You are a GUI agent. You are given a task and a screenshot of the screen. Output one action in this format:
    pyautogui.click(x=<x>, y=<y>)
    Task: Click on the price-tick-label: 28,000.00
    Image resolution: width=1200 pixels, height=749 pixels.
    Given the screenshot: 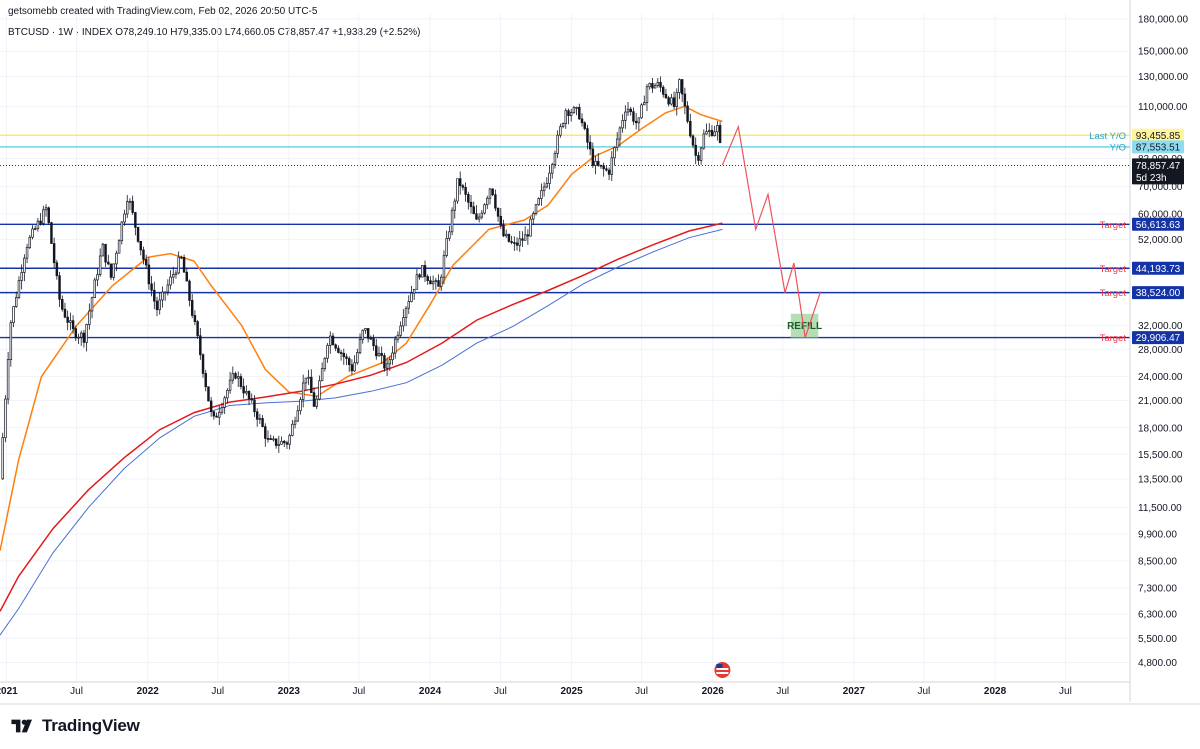 What is the action you would take?
    pyautogui.click(x=1160, y=350)
    